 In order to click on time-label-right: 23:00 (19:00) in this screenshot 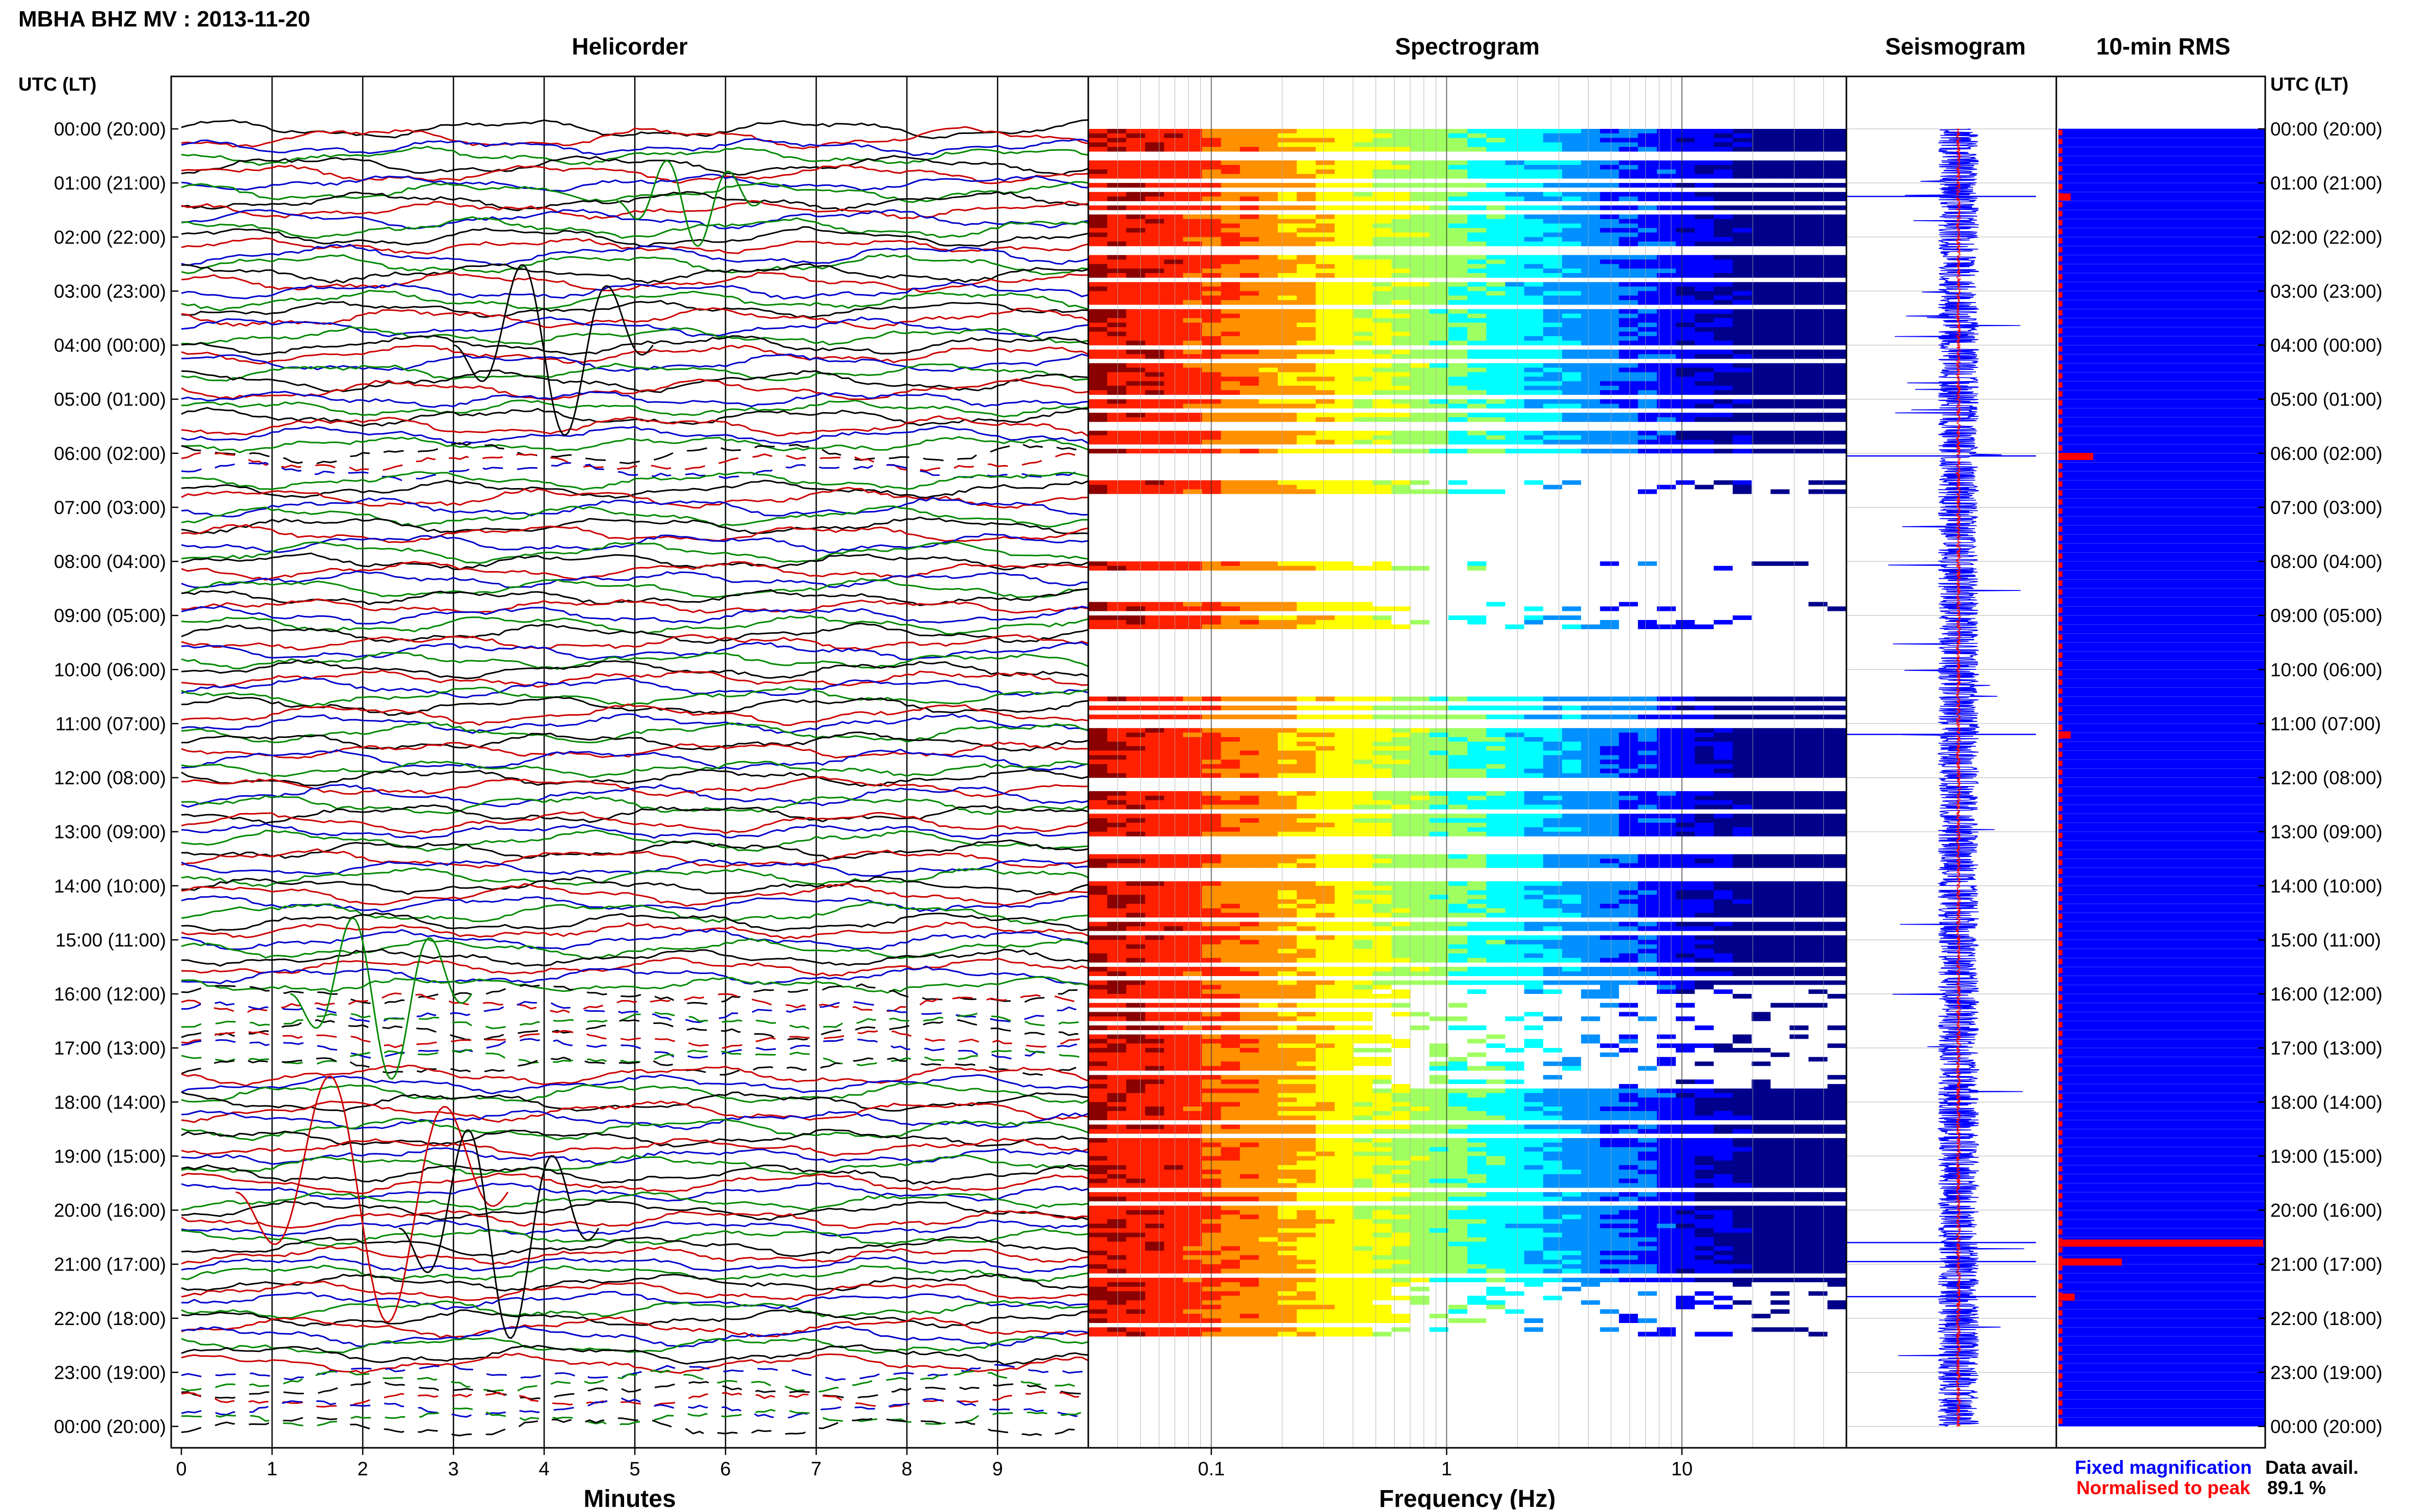, I will do `click(2326, 1373)`.